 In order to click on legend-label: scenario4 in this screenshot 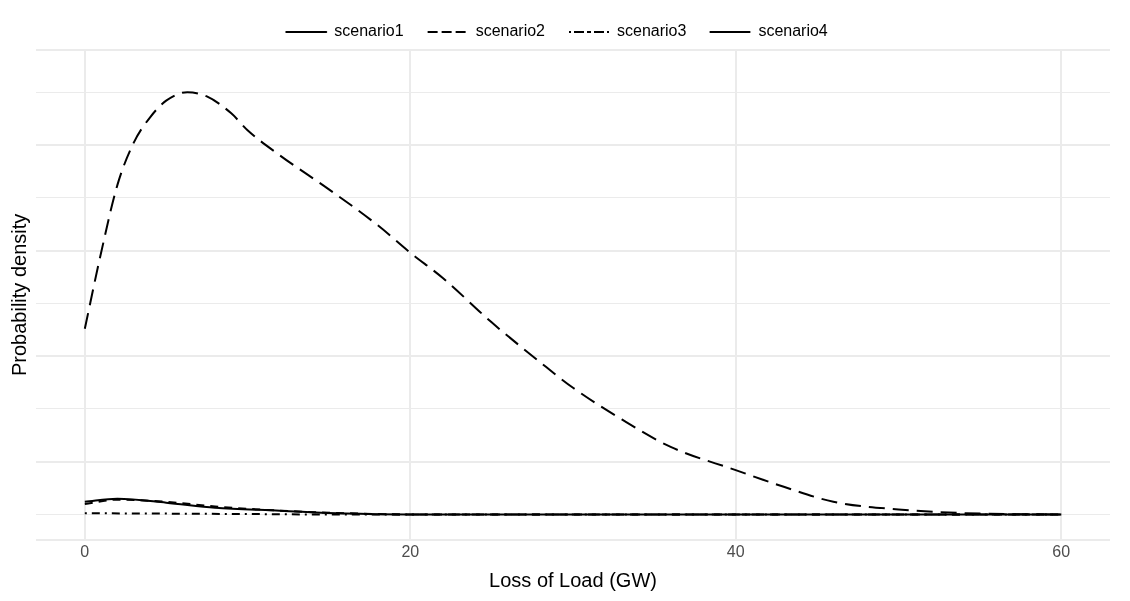, I will do `click(793, 31)`.